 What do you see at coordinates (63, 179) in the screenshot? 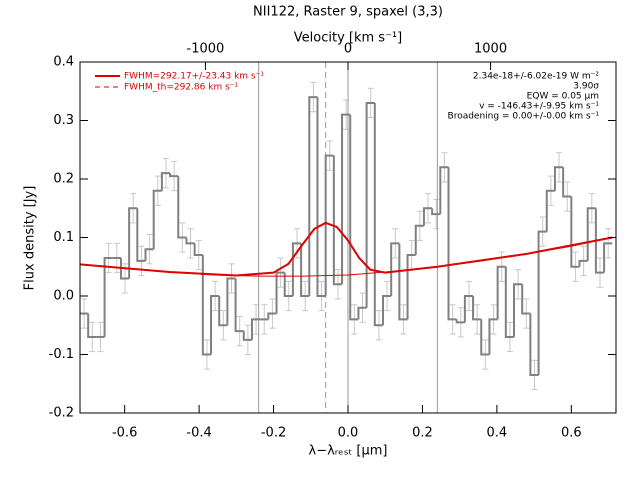
I see `y-tick-label: 0.2` at bounding box center [63, 179].